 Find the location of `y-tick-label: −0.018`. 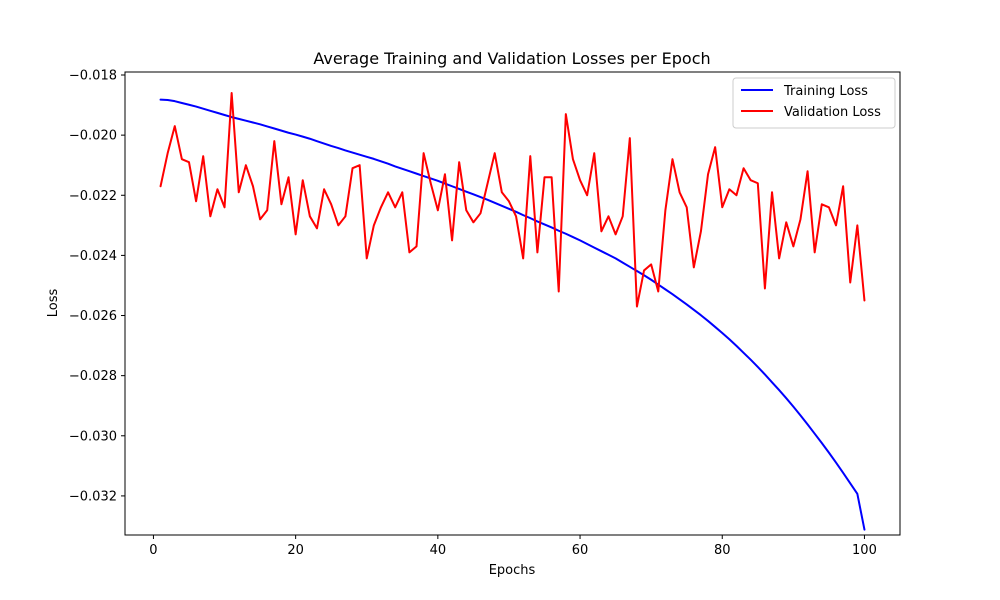

y-tick-label: −0.018 is located at coordinates (93, 76).